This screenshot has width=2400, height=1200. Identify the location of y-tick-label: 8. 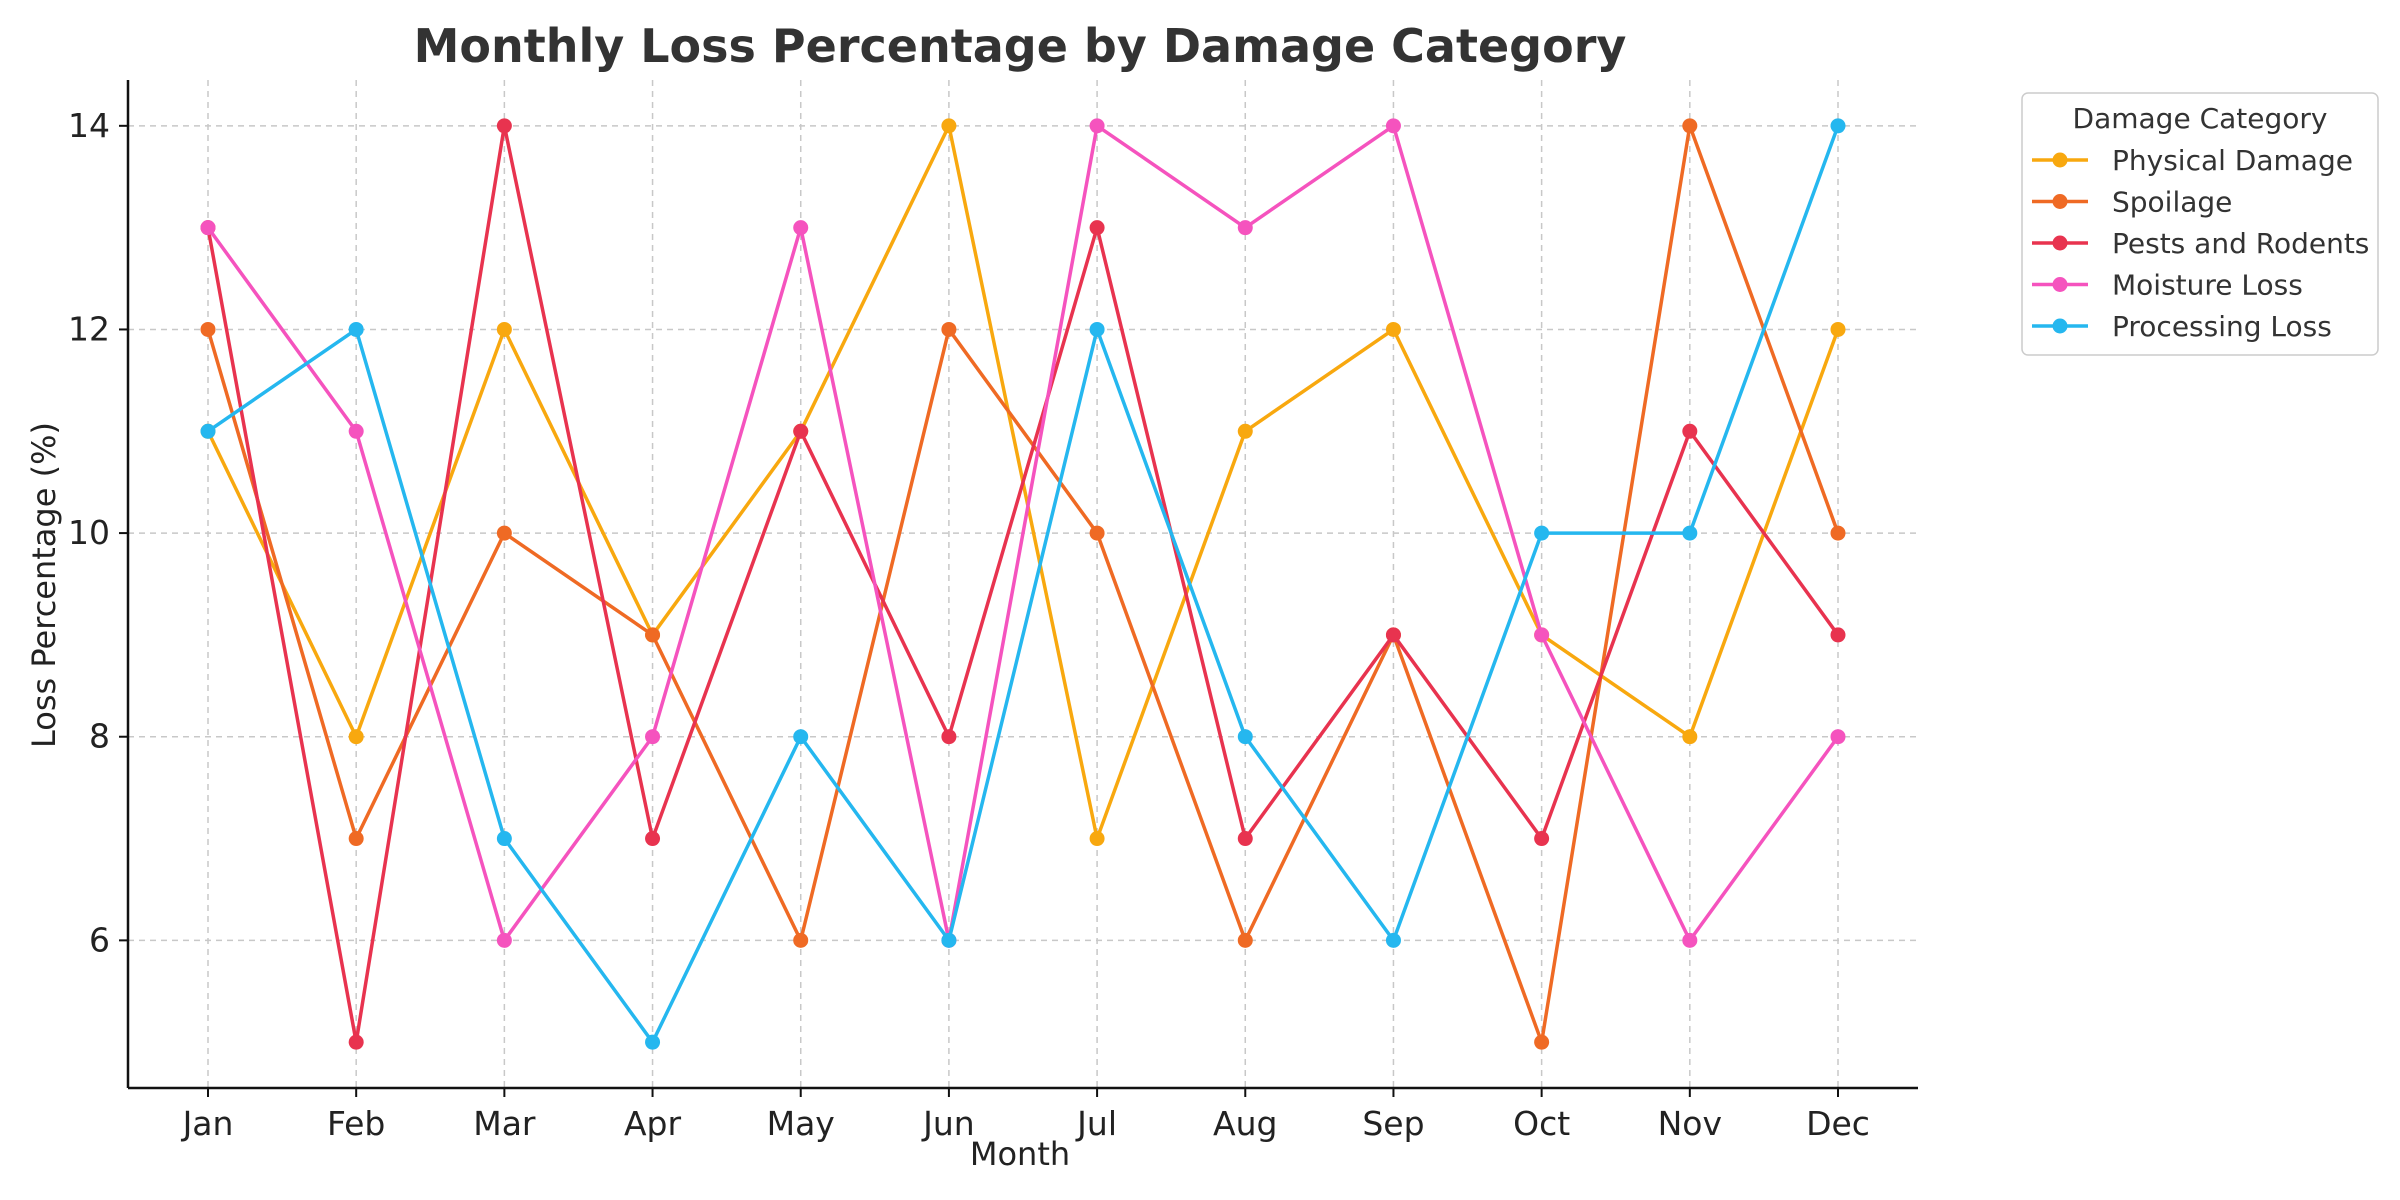
(99, 736).